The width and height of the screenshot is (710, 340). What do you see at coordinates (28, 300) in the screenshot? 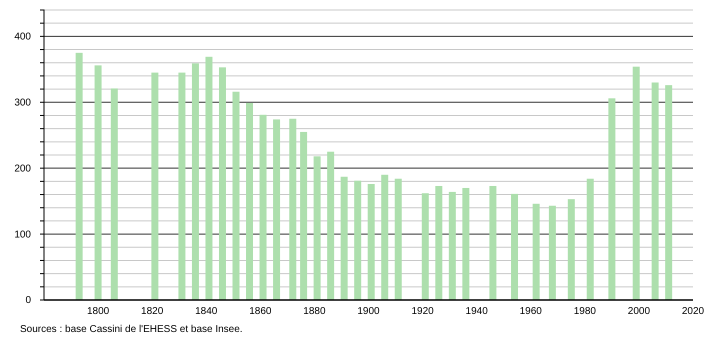
I see `y-tick-label: 0` at bounding box center [28, 300].